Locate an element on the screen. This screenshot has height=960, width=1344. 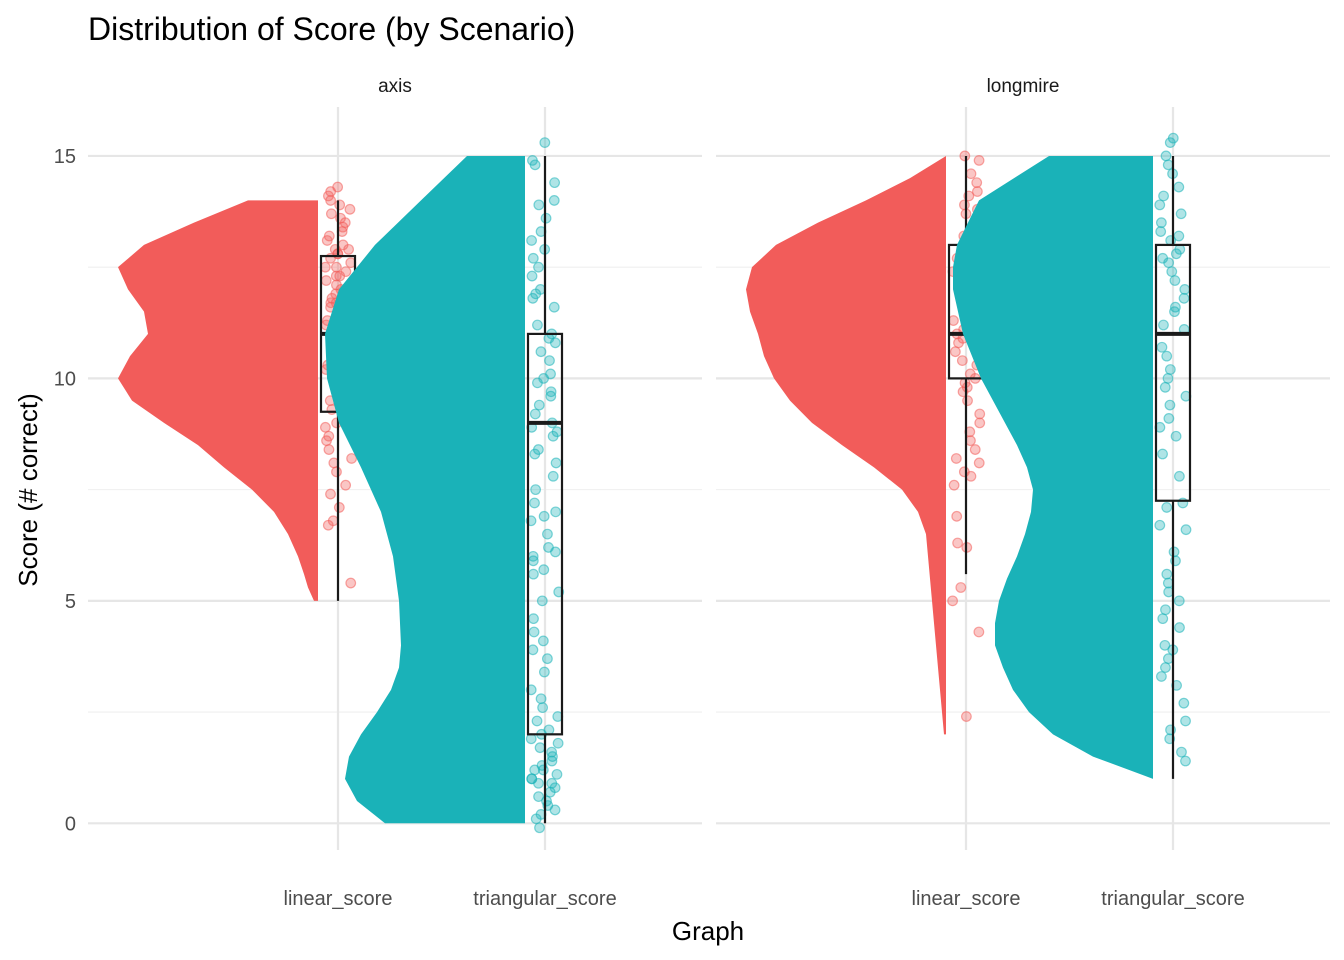
facet-strip-label: axis is located at coordinates (395, 86).